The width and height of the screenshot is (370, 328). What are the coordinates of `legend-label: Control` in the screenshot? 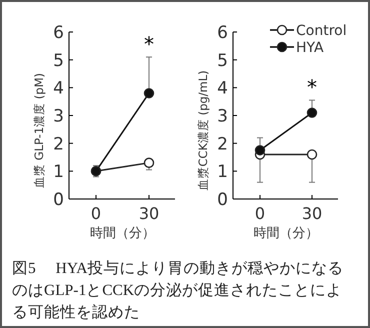 It's located at (321, 31).